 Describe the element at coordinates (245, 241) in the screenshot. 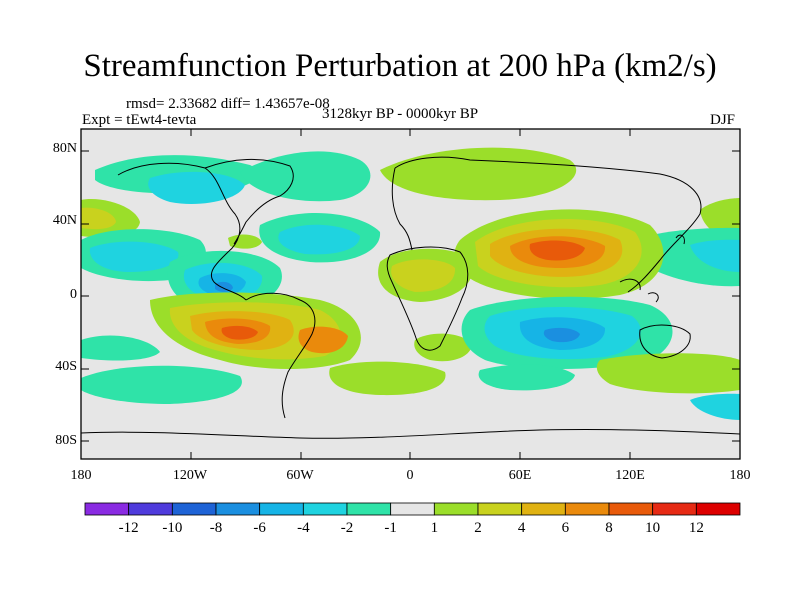

I see `contour-gulf-high` at that location.